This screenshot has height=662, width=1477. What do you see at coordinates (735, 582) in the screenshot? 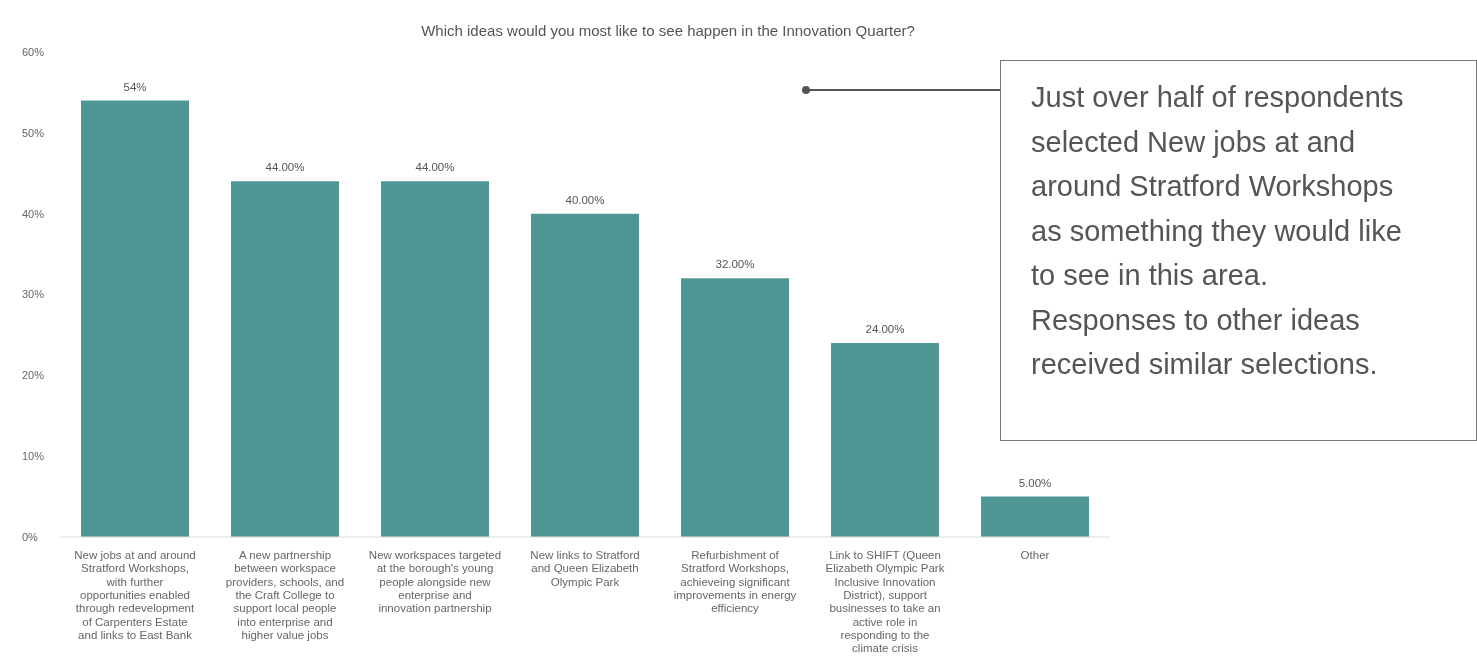
I see `x-tick-label: Refurbishment of Stratford Workshops, achieveing significant improvements in energy efficiency` at bounding box center [735, 582].